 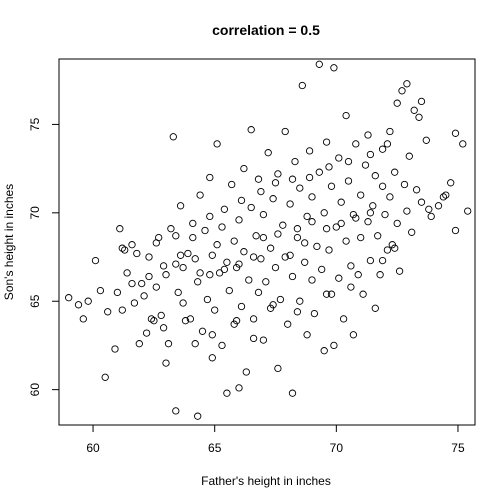 What do you see at coordinates (35, 390) in the screenshot?
I see `y-tick-label: 60` at bounding box center [35, 390].